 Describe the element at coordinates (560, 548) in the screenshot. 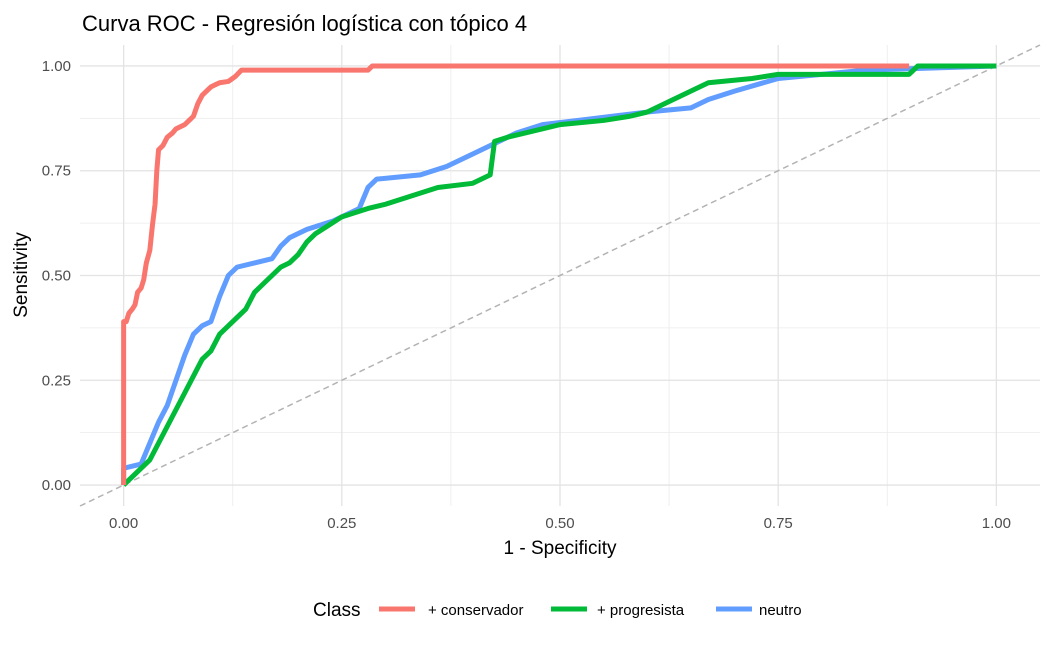

I see `x-axis-title: 1 - Specificity` at that location.